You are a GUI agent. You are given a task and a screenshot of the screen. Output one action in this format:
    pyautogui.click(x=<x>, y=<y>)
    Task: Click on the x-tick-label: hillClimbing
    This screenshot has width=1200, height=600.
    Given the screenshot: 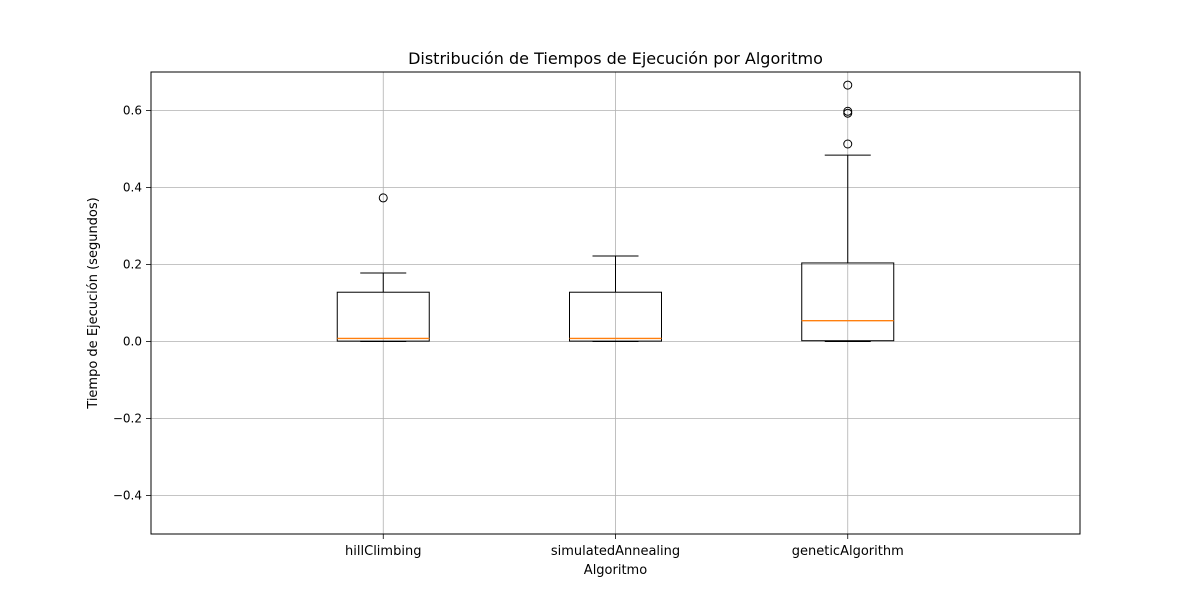 What is the action you would take?
    pyautogui.click(x=383, y=551)
    